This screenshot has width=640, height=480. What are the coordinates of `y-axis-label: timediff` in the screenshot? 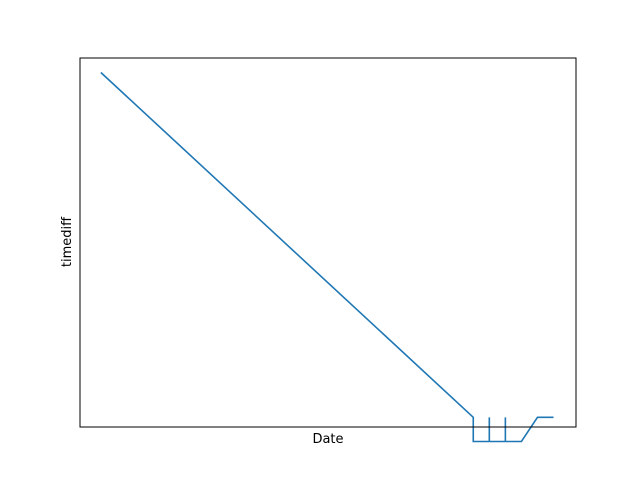 It's located at (67, 241).